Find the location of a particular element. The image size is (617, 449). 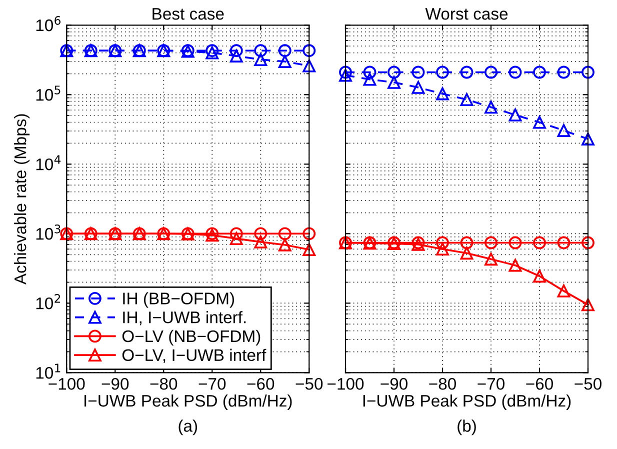

y-axis-title: Achievable rate (Mbps) is located at coordinates (22, 199).